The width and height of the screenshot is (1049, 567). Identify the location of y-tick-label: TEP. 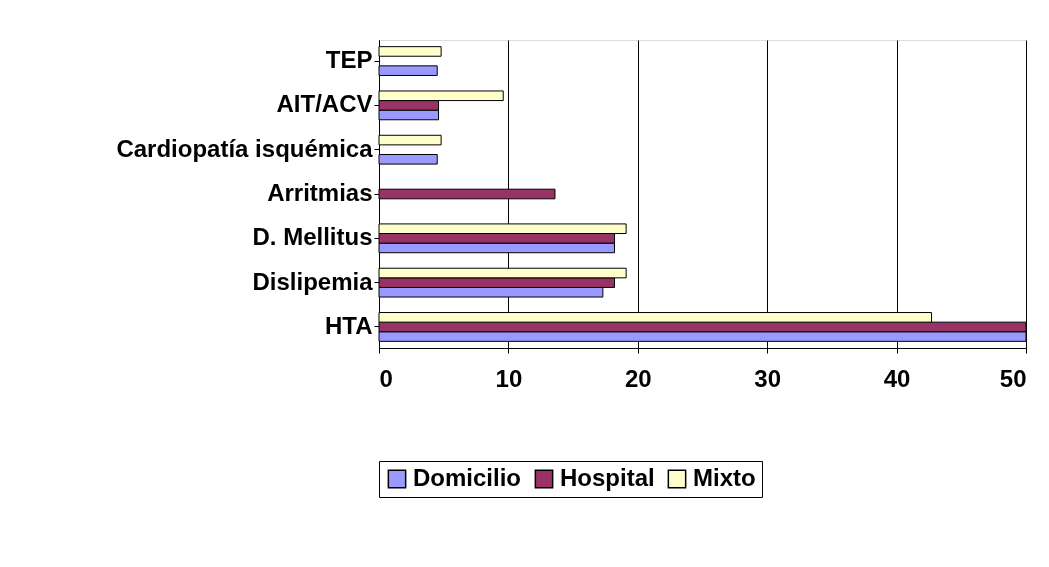
(349, 60).